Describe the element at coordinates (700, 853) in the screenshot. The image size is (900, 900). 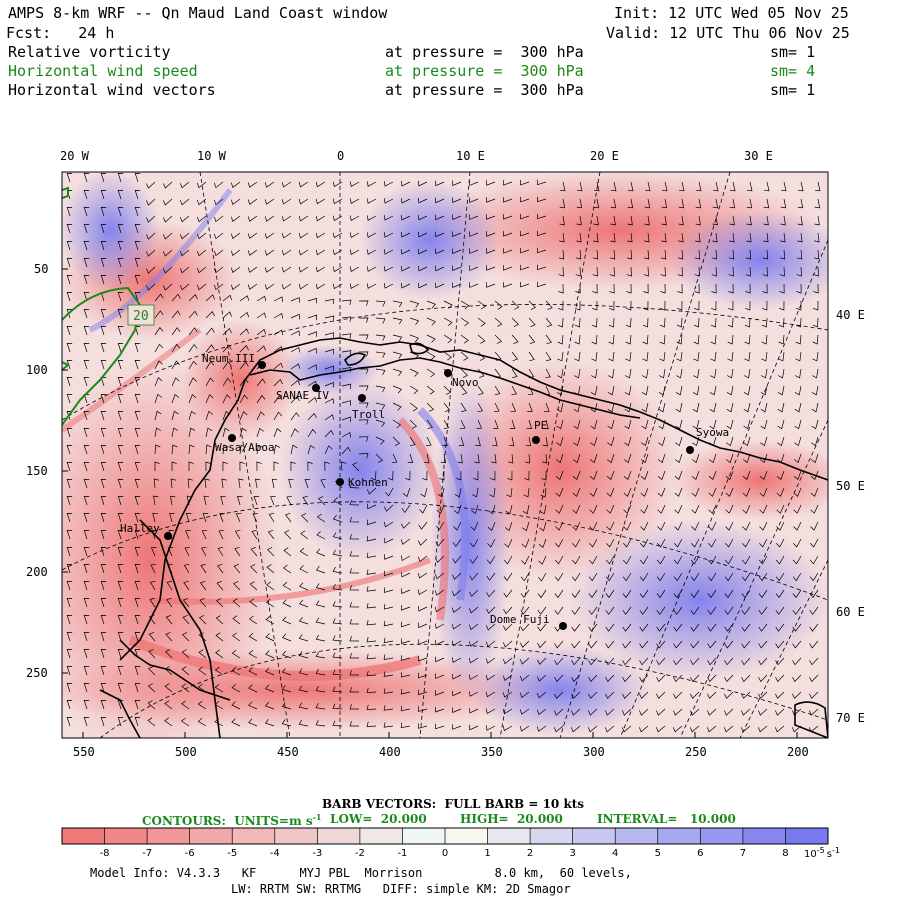
I see `colorbar-tick-label: 6` at that location.